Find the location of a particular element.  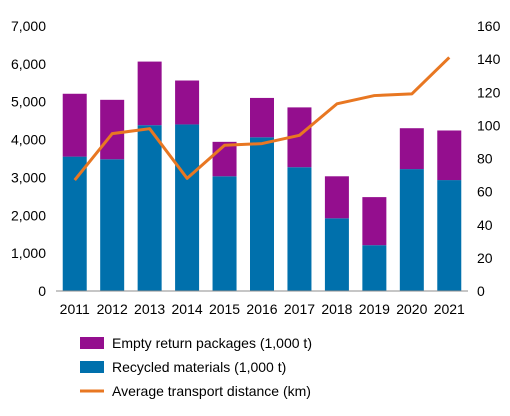

bar-empty-return-packages-2011 is located at coordinates (74, 125).